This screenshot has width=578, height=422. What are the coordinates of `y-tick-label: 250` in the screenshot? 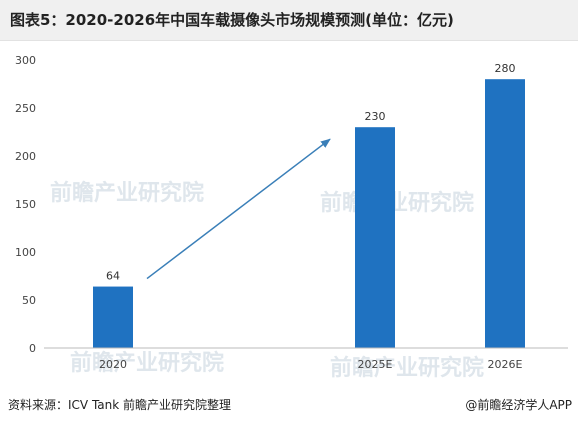 It's located at (25, 108).